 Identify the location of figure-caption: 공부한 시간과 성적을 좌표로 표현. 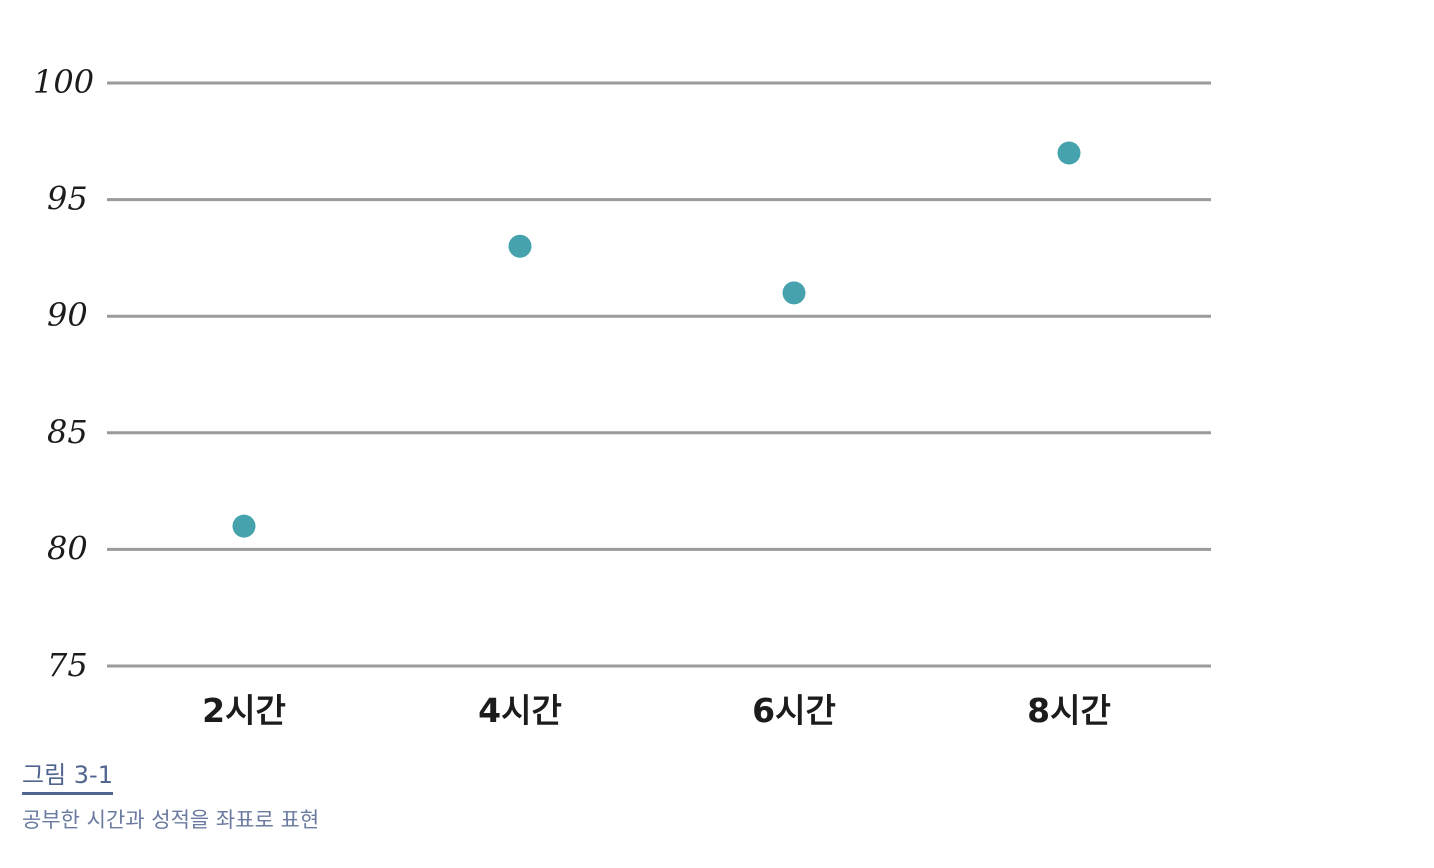
(171, 820).